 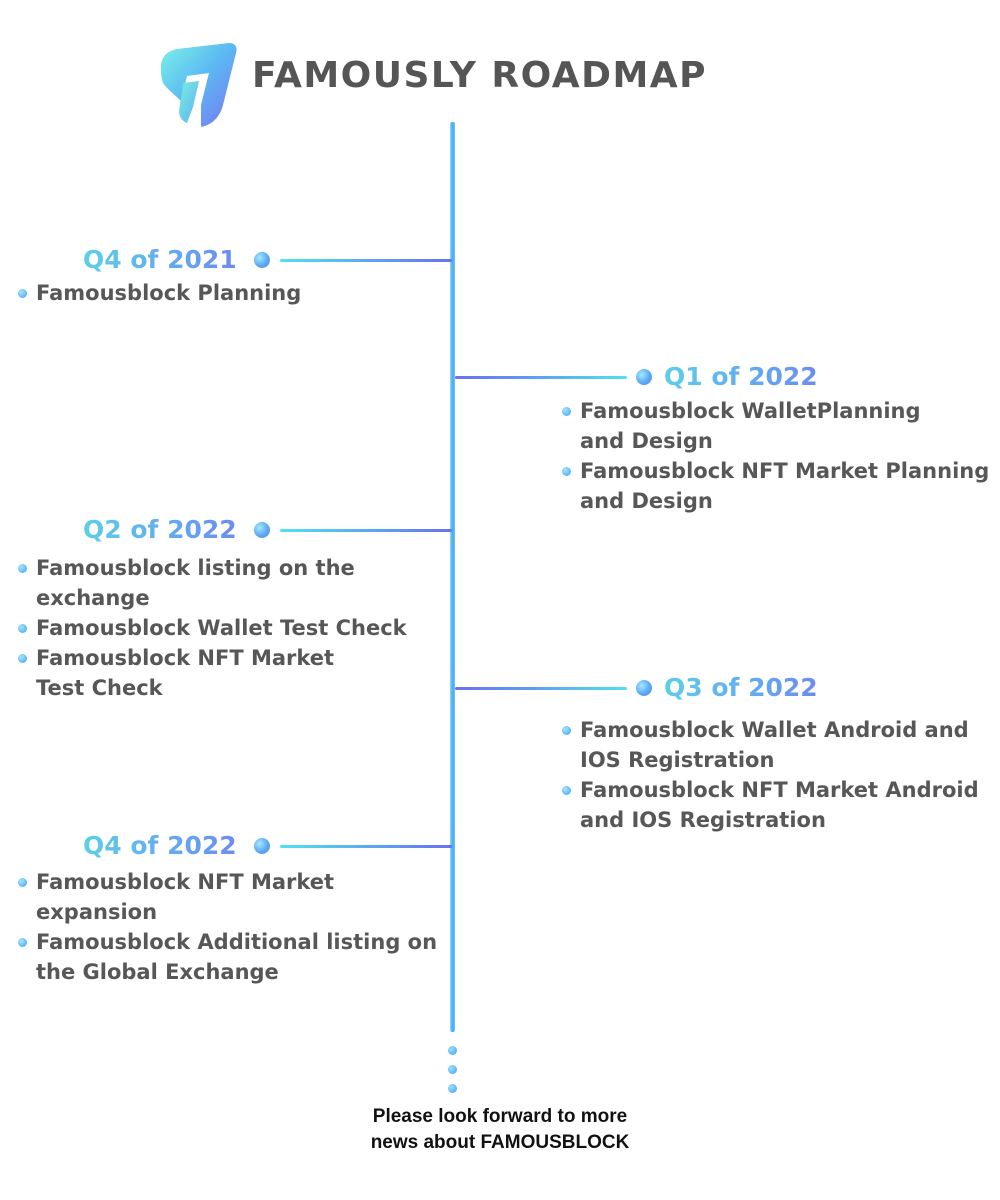 I want to click on list-item: Famousblock NFT Market expansion, so click(x=228, y=897).